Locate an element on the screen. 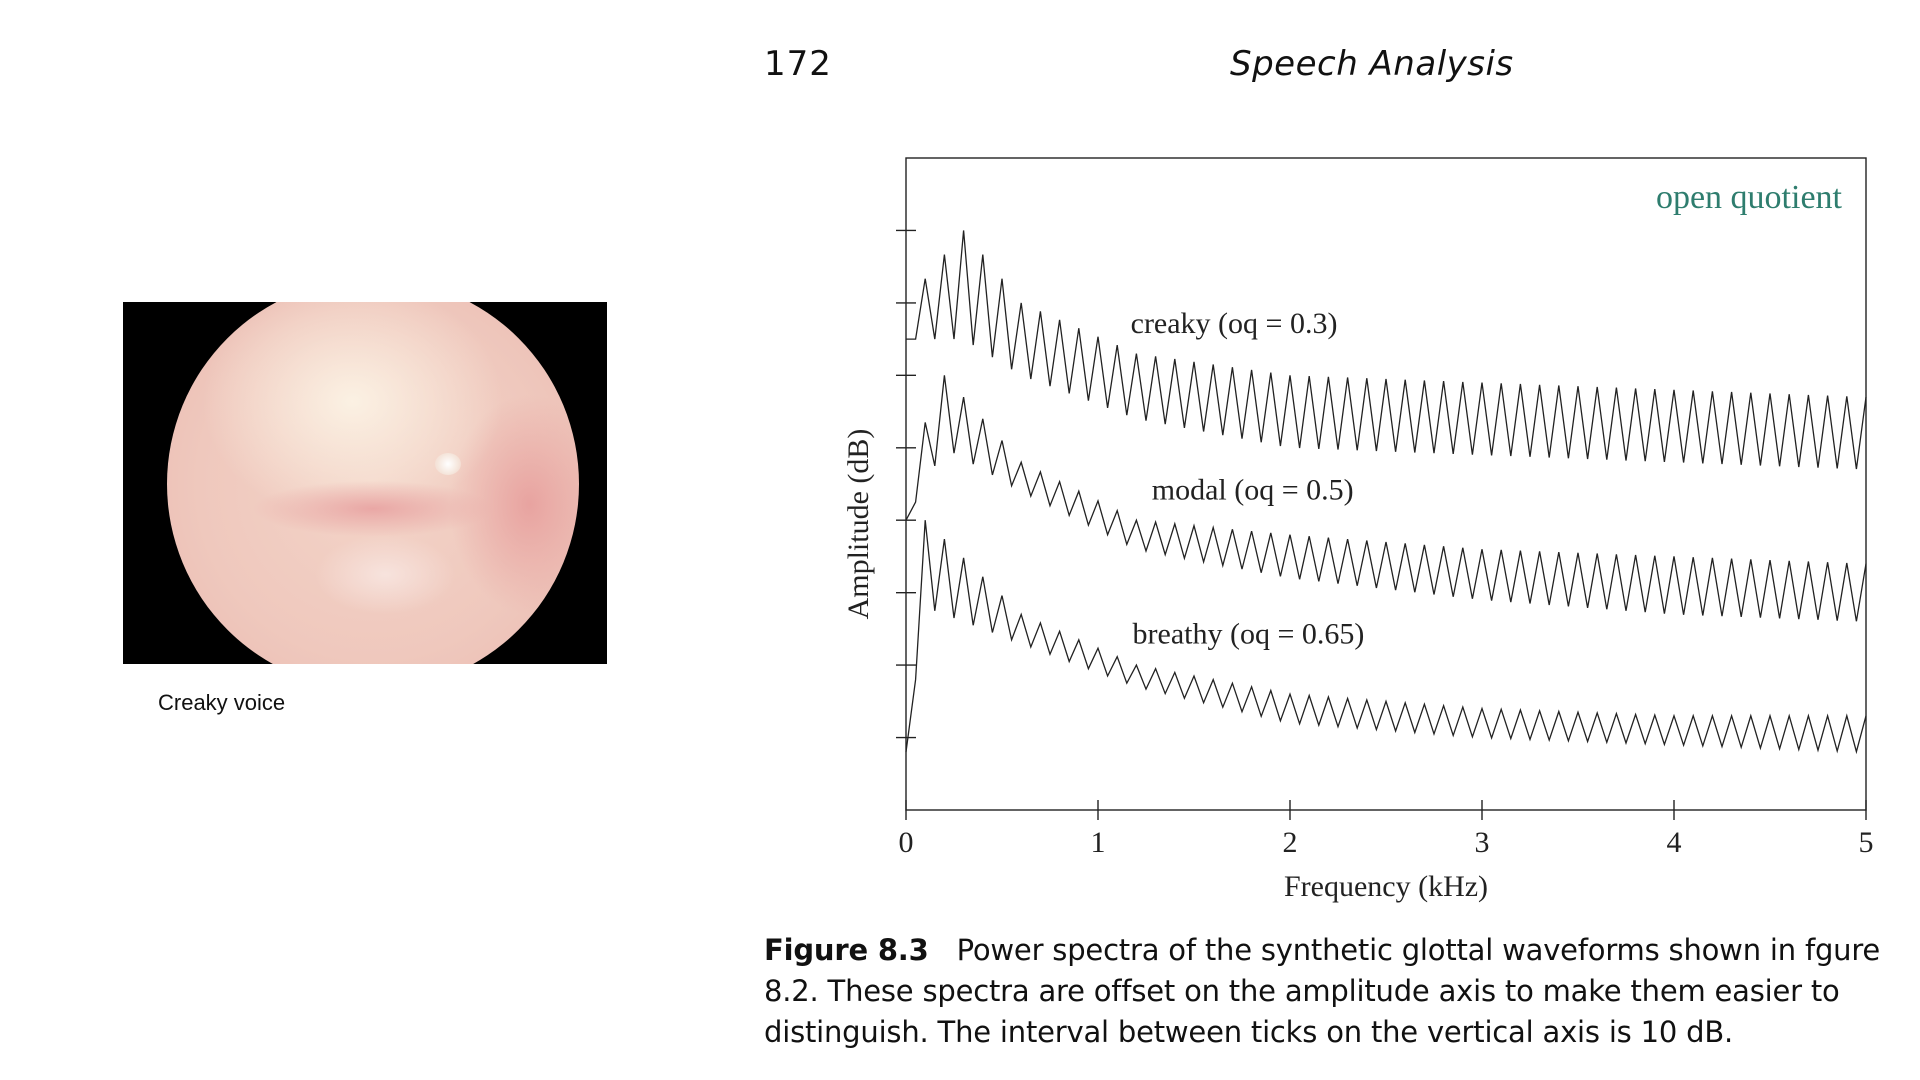  page-number: 172 is located at coordinates (798, 64).